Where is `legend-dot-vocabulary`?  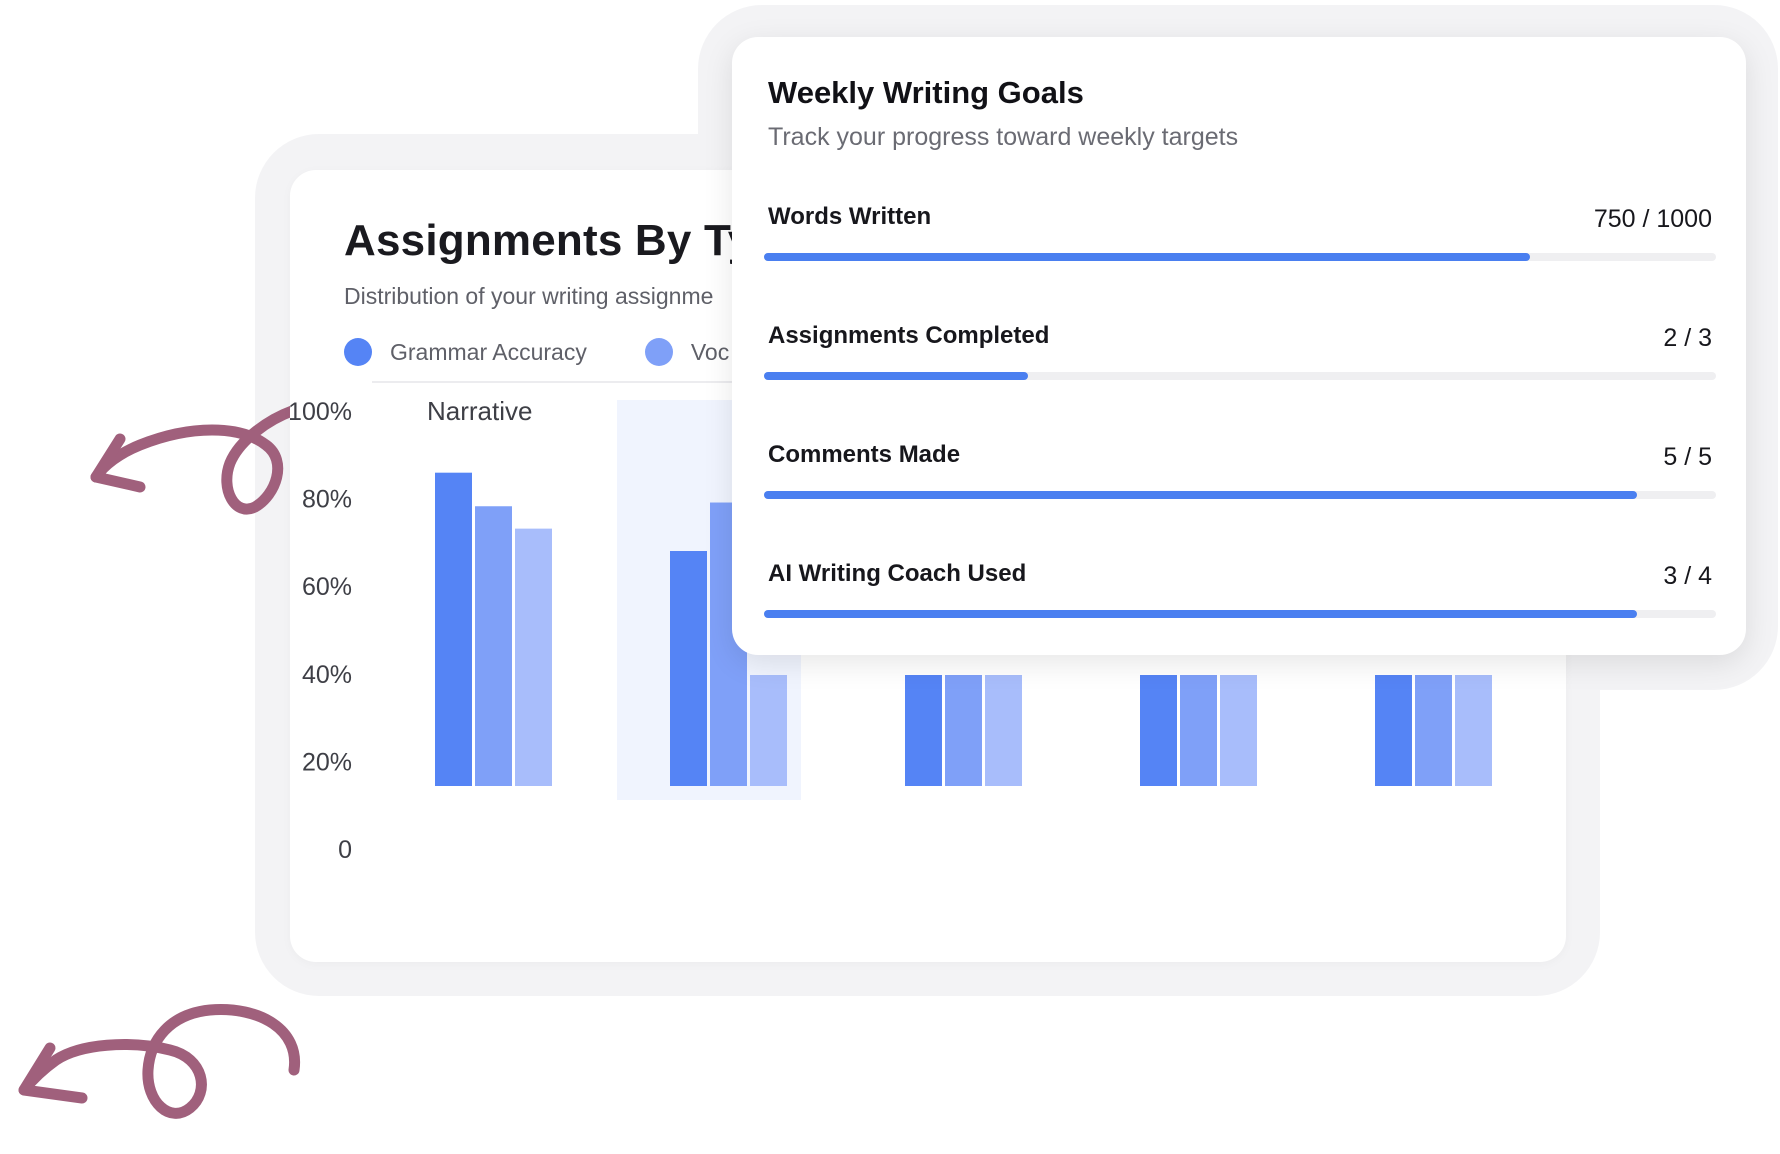
legend-dot-vocabulary is located at coordinates (658, 352).